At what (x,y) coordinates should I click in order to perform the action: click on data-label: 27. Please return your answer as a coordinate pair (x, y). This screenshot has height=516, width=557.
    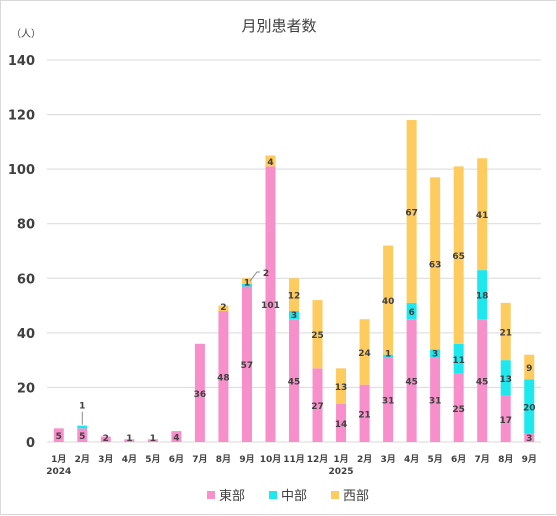
    Looking at the image, I should click on (317, 407).